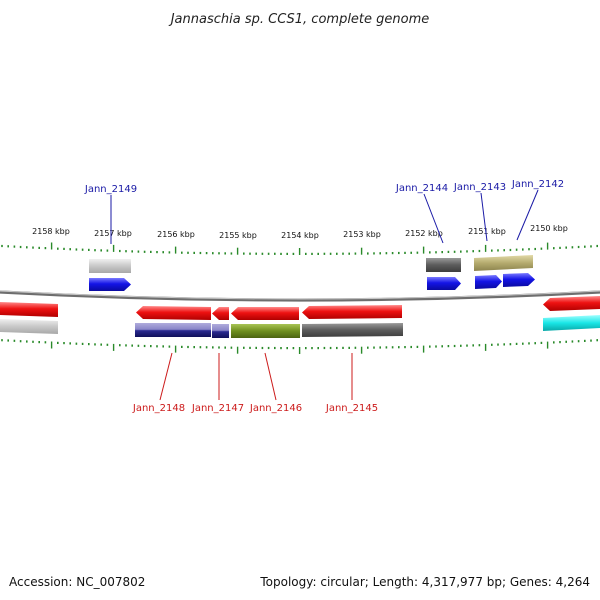  What do you see at coordinates (571, 323) in the screenshot?
I see `feature-right-edge-cyan` at bounding box center [571, 323].